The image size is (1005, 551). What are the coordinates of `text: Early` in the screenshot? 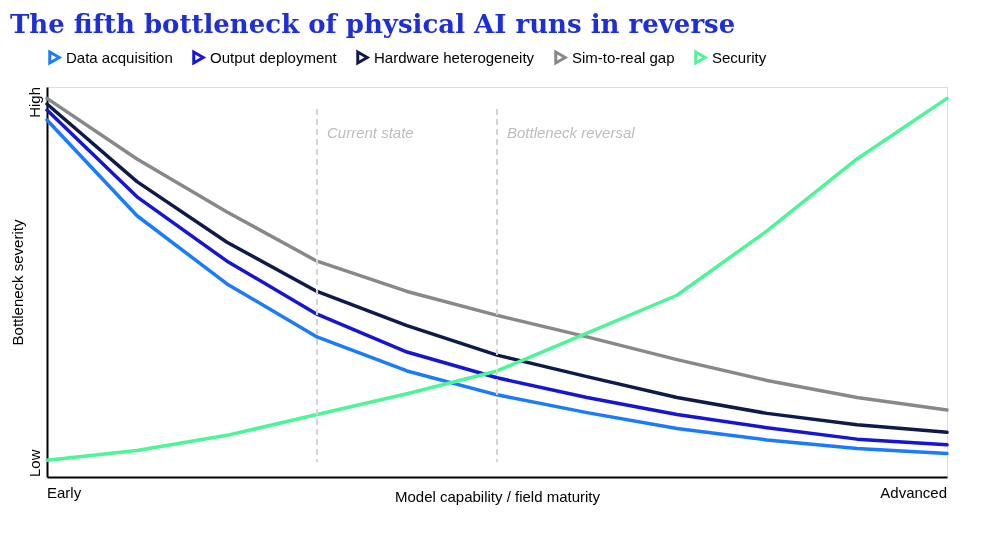 It's located at (64, 492).